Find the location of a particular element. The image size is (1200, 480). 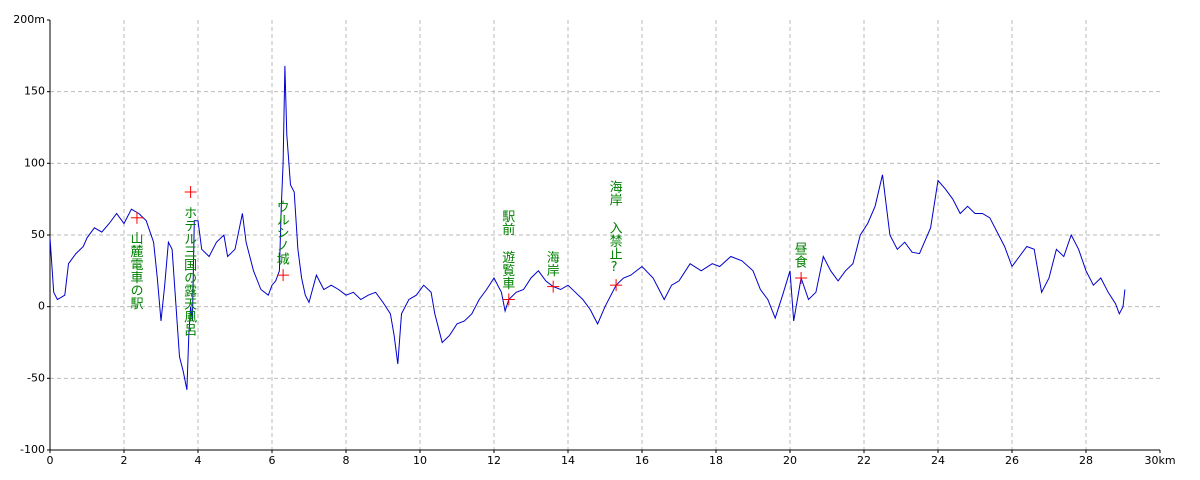

annotation-label: 海岸 入禁止? is located at coordinates (615, 227).